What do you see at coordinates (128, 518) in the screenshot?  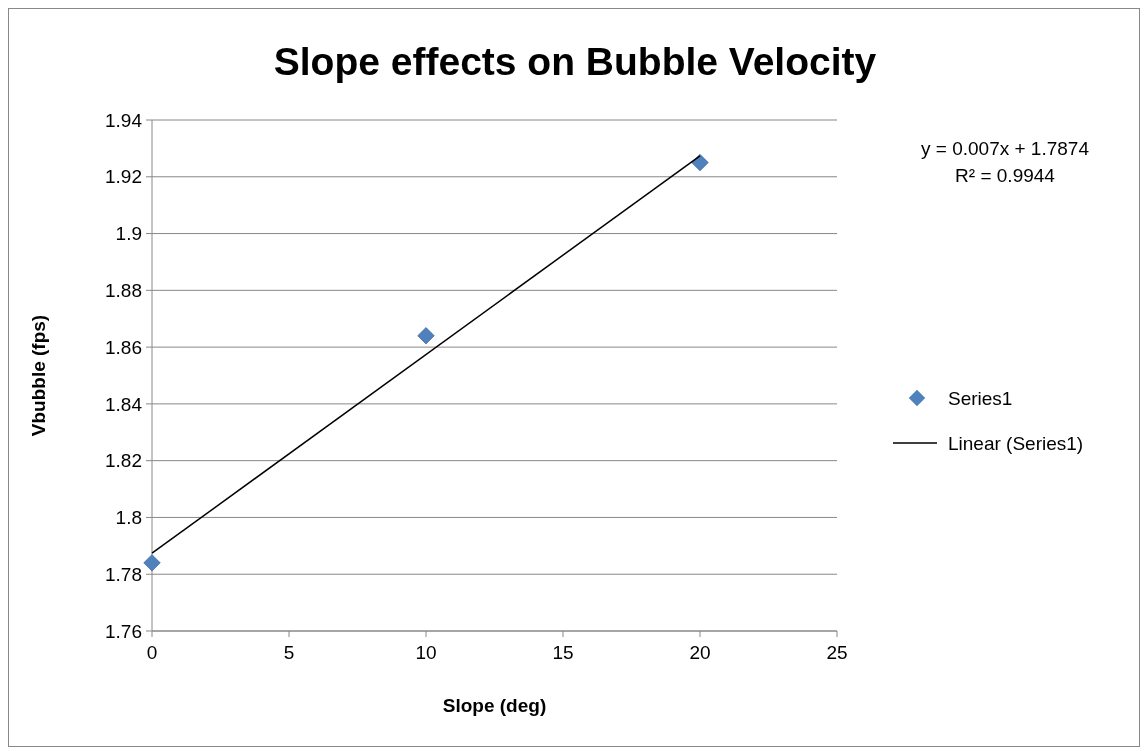 I see `y-tick-label: 1.8` at bounding box center [128, 518].